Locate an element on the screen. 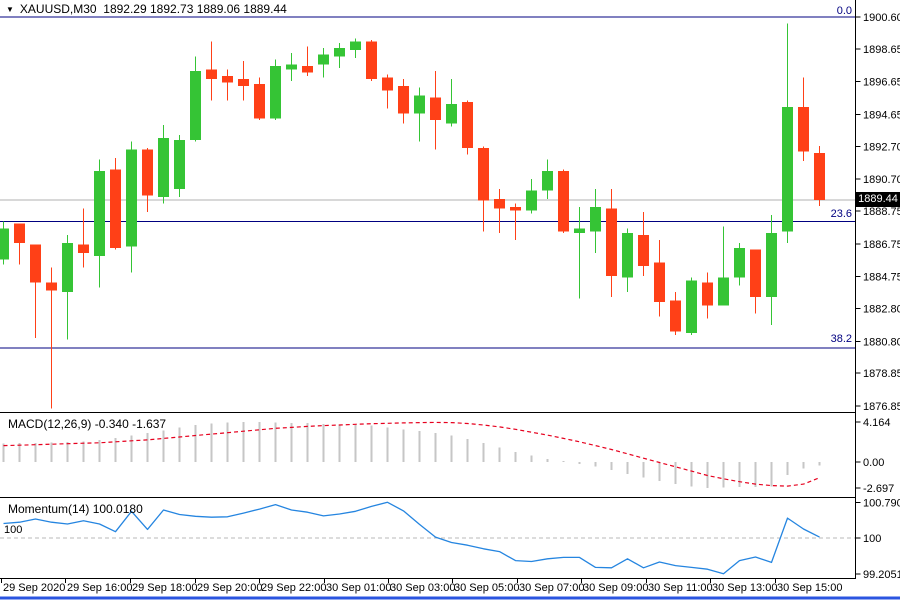  svg-text: 1898.65 is located at coordinates (881, 50).